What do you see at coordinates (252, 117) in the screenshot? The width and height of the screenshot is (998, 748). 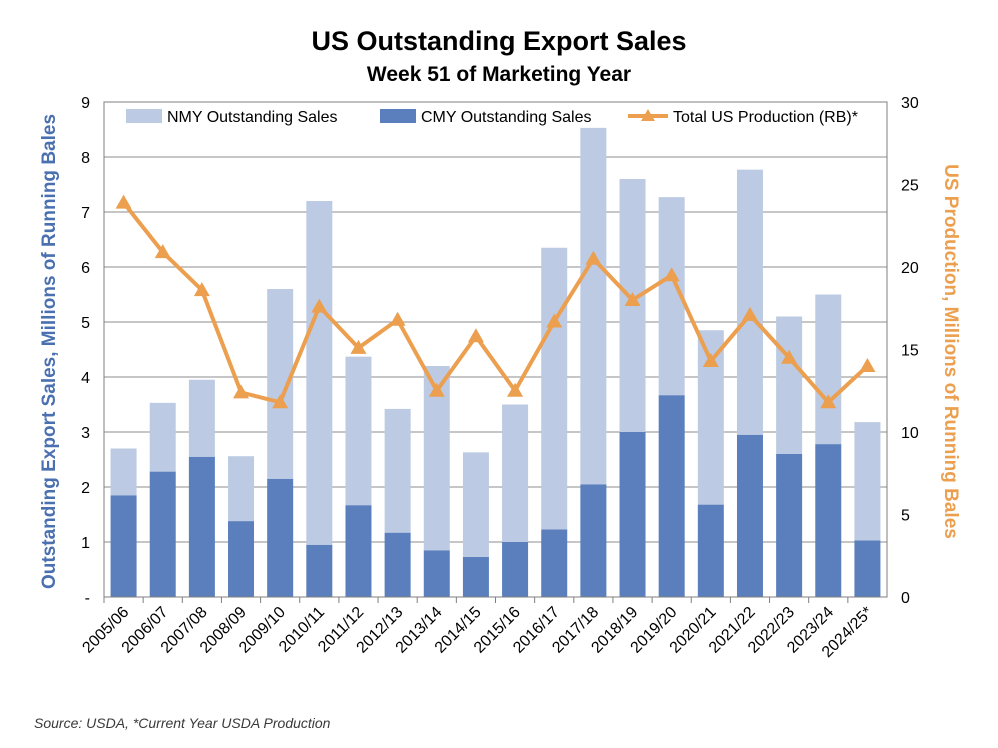 I see `legend-label-nmy: NMY Outstanding Sales` at bounding box center [252, 117].